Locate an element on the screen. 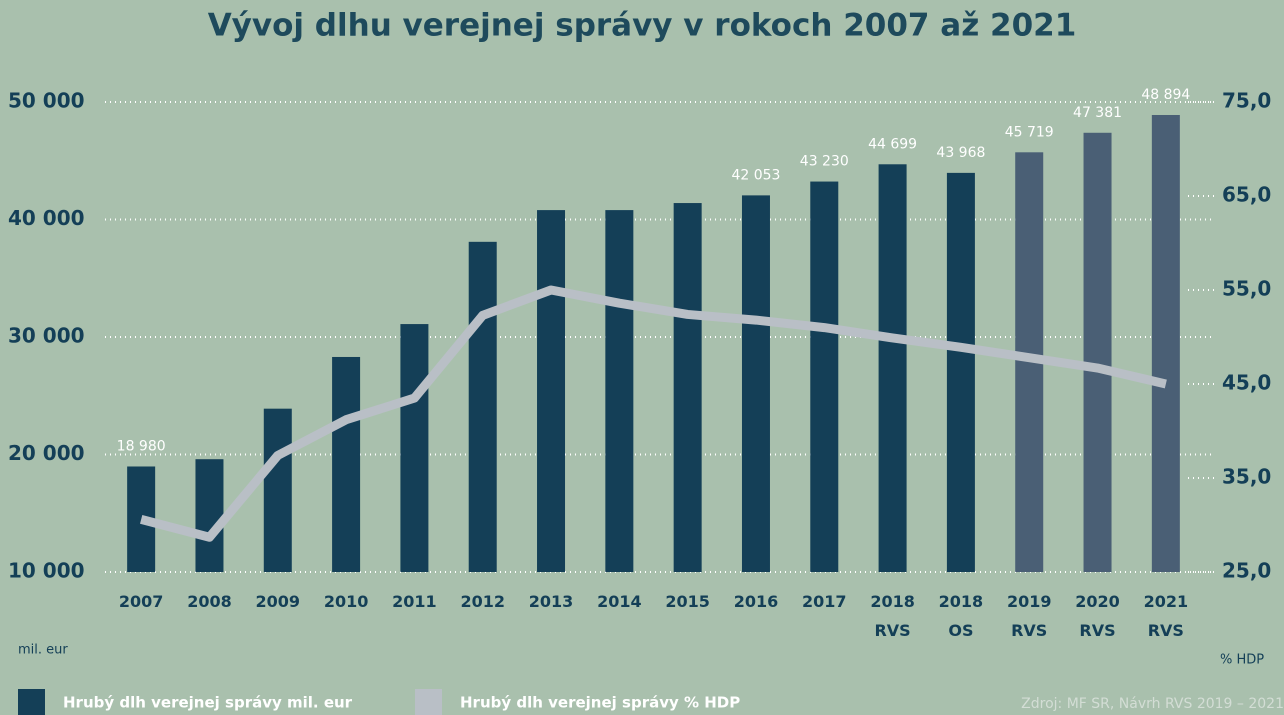 The width and height of the screenshot is (1284, 715). value-label: 42 053 is located at coordinates (755, 175).